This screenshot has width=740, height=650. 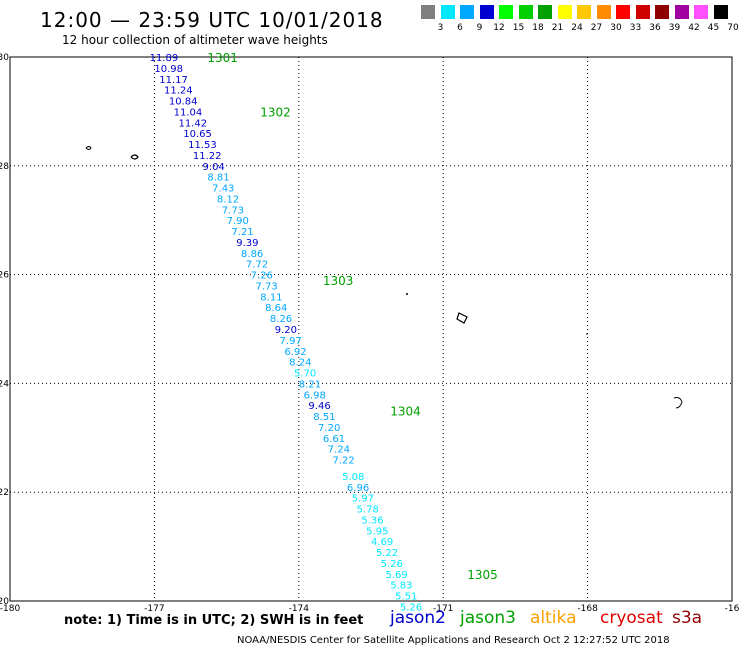 What do you see at coordinates (387, 553) in the screenshot?
I see `swh-value: 5.22` at bounding box center [387, 553].